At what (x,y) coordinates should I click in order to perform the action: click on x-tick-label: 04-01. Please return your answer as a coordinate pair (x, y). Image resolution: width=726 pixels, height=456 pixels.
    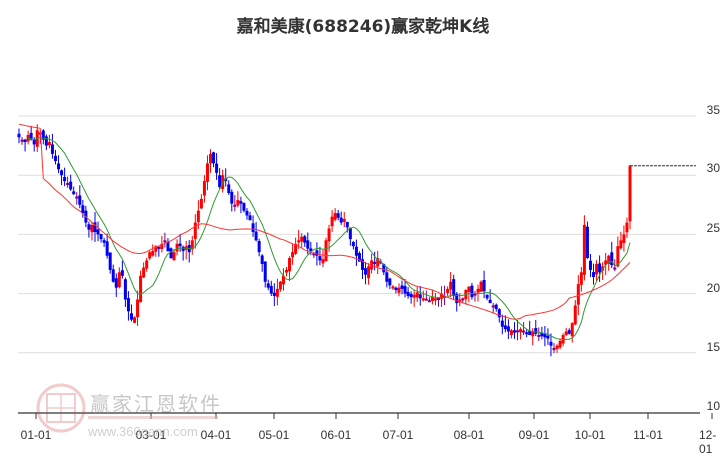
    Looking at the image, I should click on (216, 435).